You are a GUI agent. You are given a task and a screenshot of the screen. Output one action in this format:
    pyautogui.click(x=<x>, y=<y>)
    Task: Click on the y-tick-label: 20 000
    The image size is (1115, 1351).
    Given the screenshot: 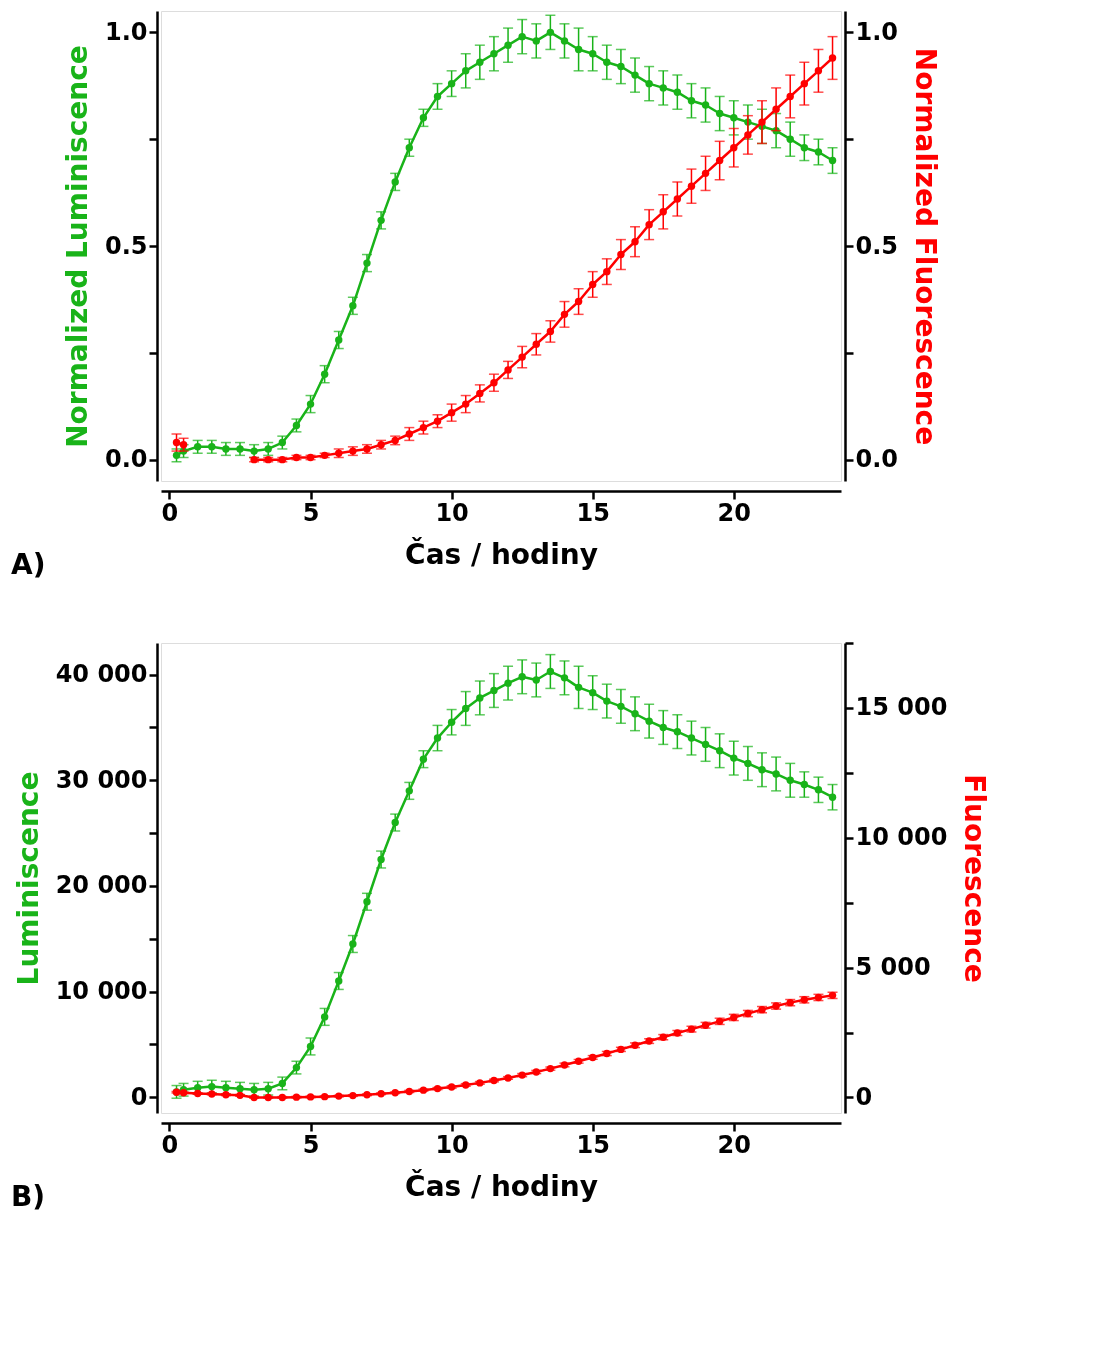 What is the action you would take?
    pyautogui.click(x=101, y=885)
    